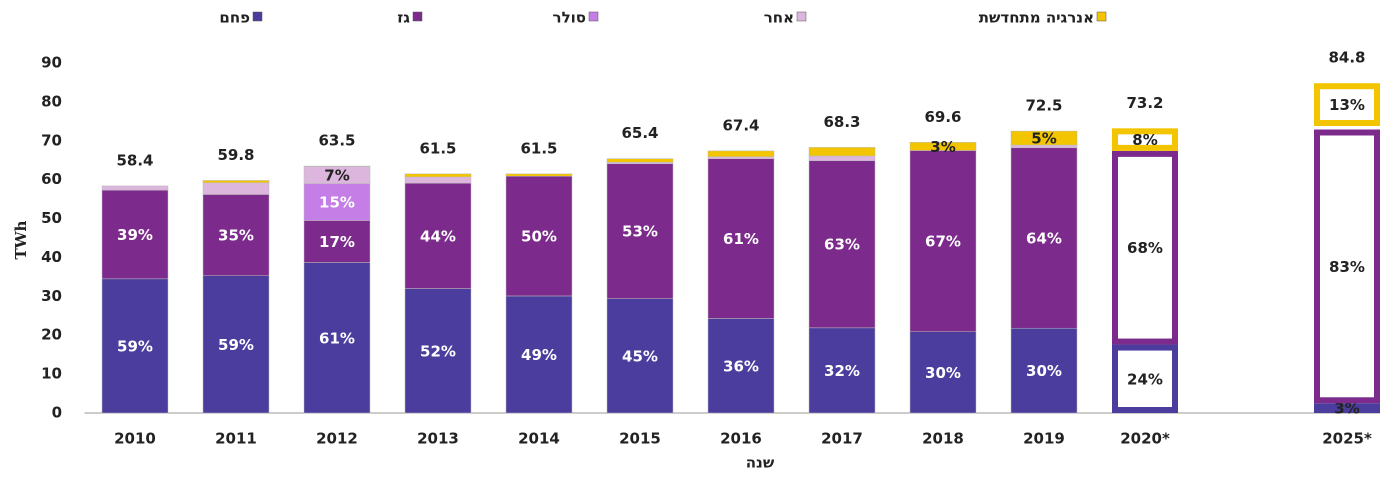  Describe the element at coordinates (1043, 139) in the screenshot. I see `share-label: 5%` at that location.